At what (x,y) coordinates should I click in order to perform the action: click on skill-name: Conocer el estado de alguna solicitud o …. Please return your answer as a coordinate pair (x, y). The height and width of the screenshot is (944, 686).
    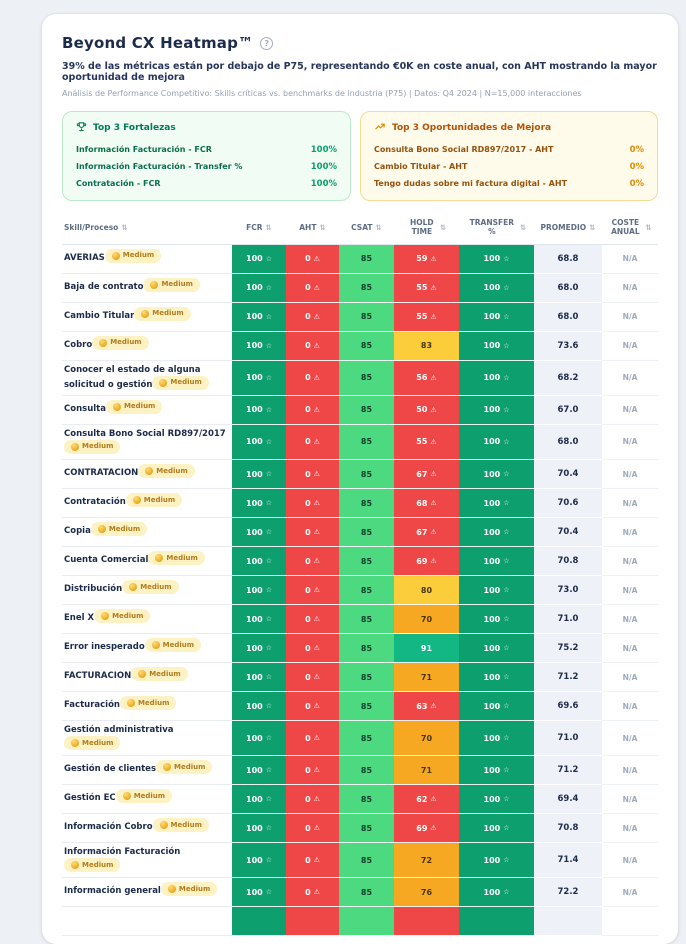
    Looking at the image, I should click on (132, 377).